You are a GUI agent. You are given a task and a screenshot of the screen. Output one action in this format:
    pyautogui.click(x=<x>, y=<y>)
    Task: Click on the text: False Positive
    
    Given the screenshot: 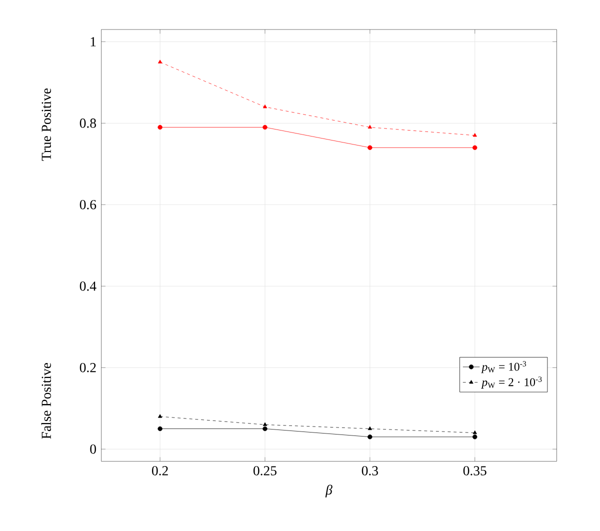 What is the action you would take?
    pyautogui.click(x=46, y=400)
    